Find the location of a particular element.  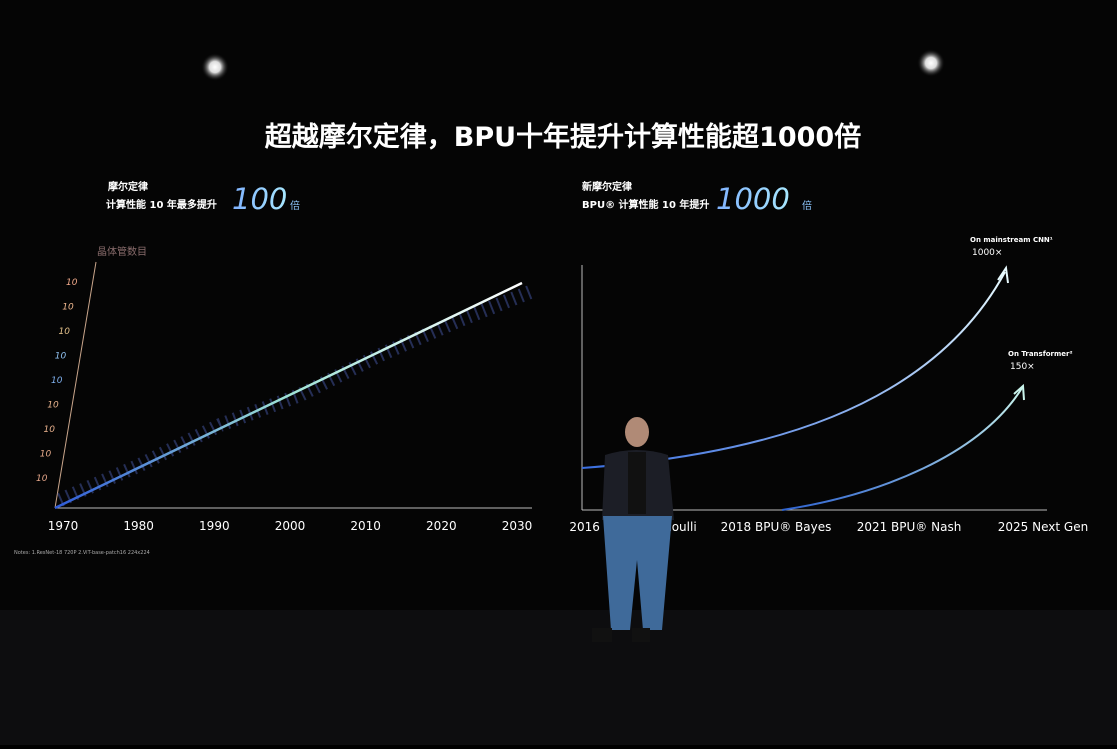

x-tick-label: 1970 is located at coordinates (63, 526).